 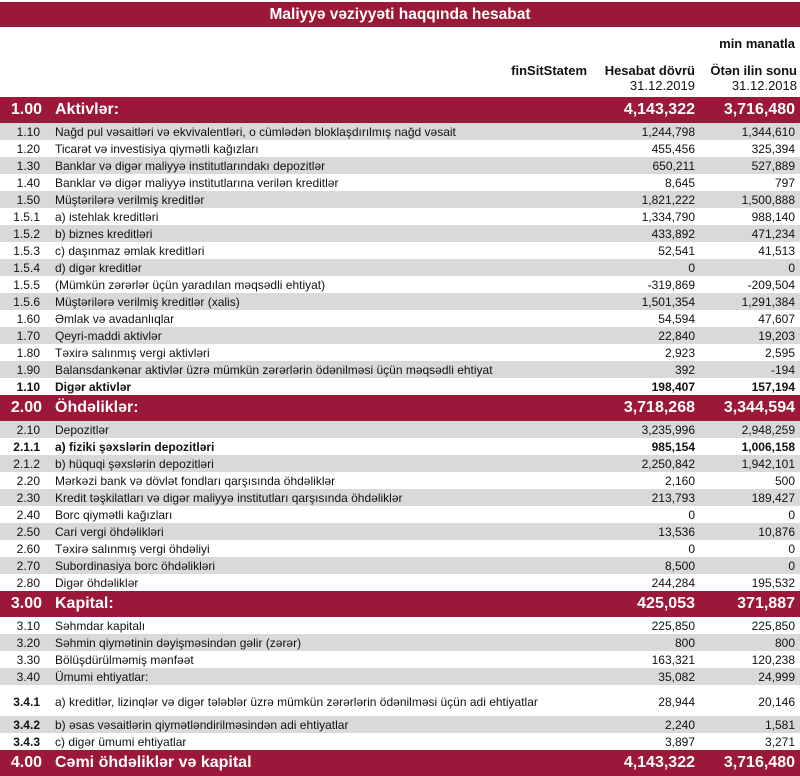 I want to click on row-number: 1.50, so click(x=28, y=199).